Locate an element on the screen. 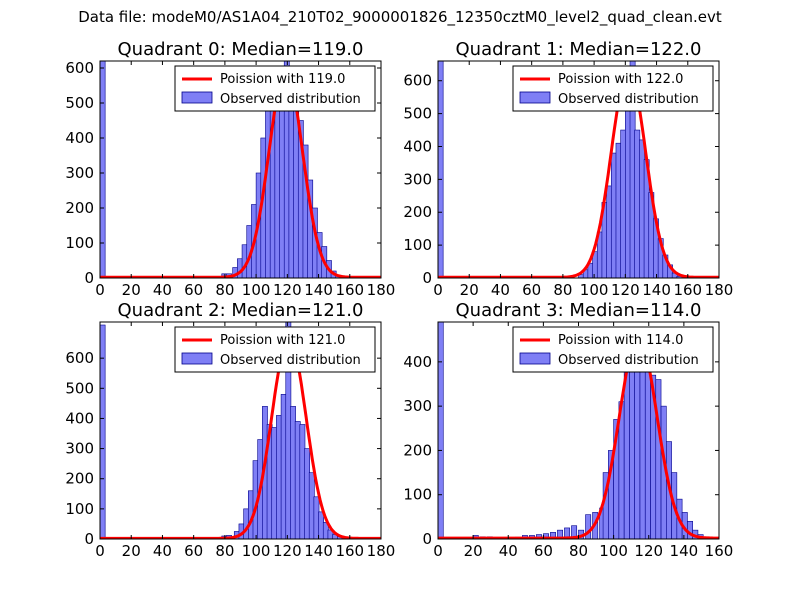 The image size is (800, 600). legend-line-label: Poission with 122.0 is located at coordinates (620, 79).